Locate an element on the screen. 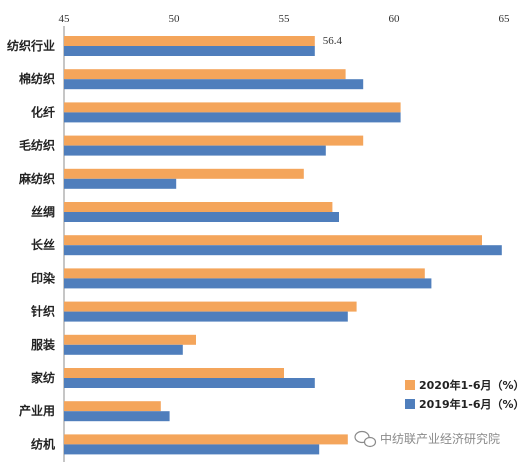  data-label: 56.4 is located at coordinates (333, 41).